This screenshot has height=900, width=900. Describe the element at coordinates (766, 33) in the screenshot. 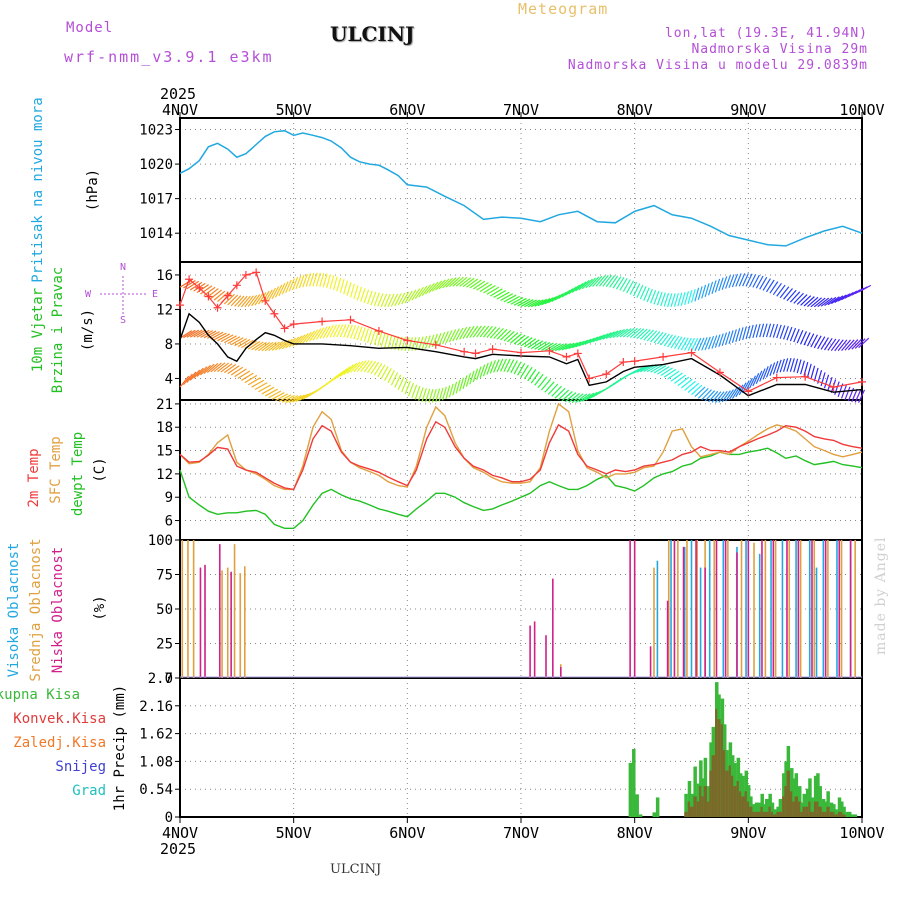

I see `lonlat-label: lon,lat (19.3E, 41.94N)` at that location.